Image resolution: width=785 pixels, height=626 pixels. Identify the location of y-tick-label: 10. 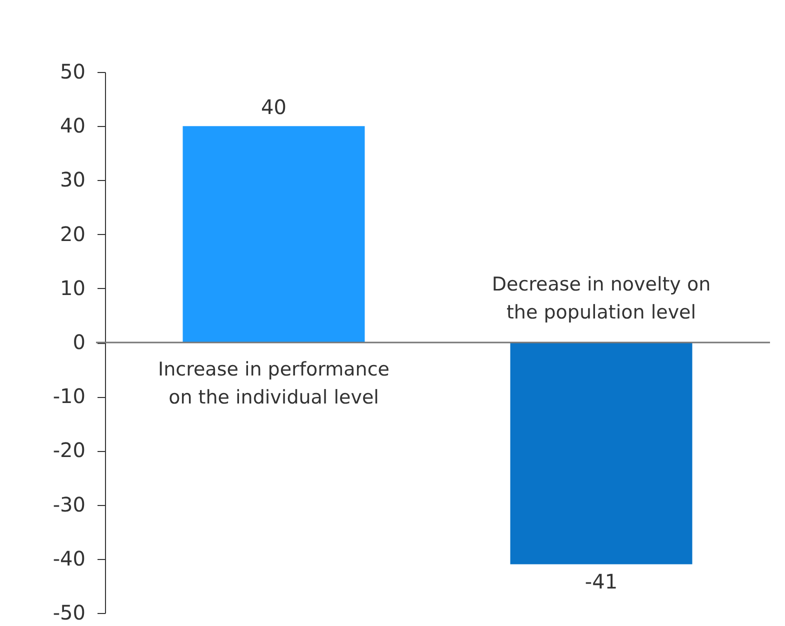
(73, 288).